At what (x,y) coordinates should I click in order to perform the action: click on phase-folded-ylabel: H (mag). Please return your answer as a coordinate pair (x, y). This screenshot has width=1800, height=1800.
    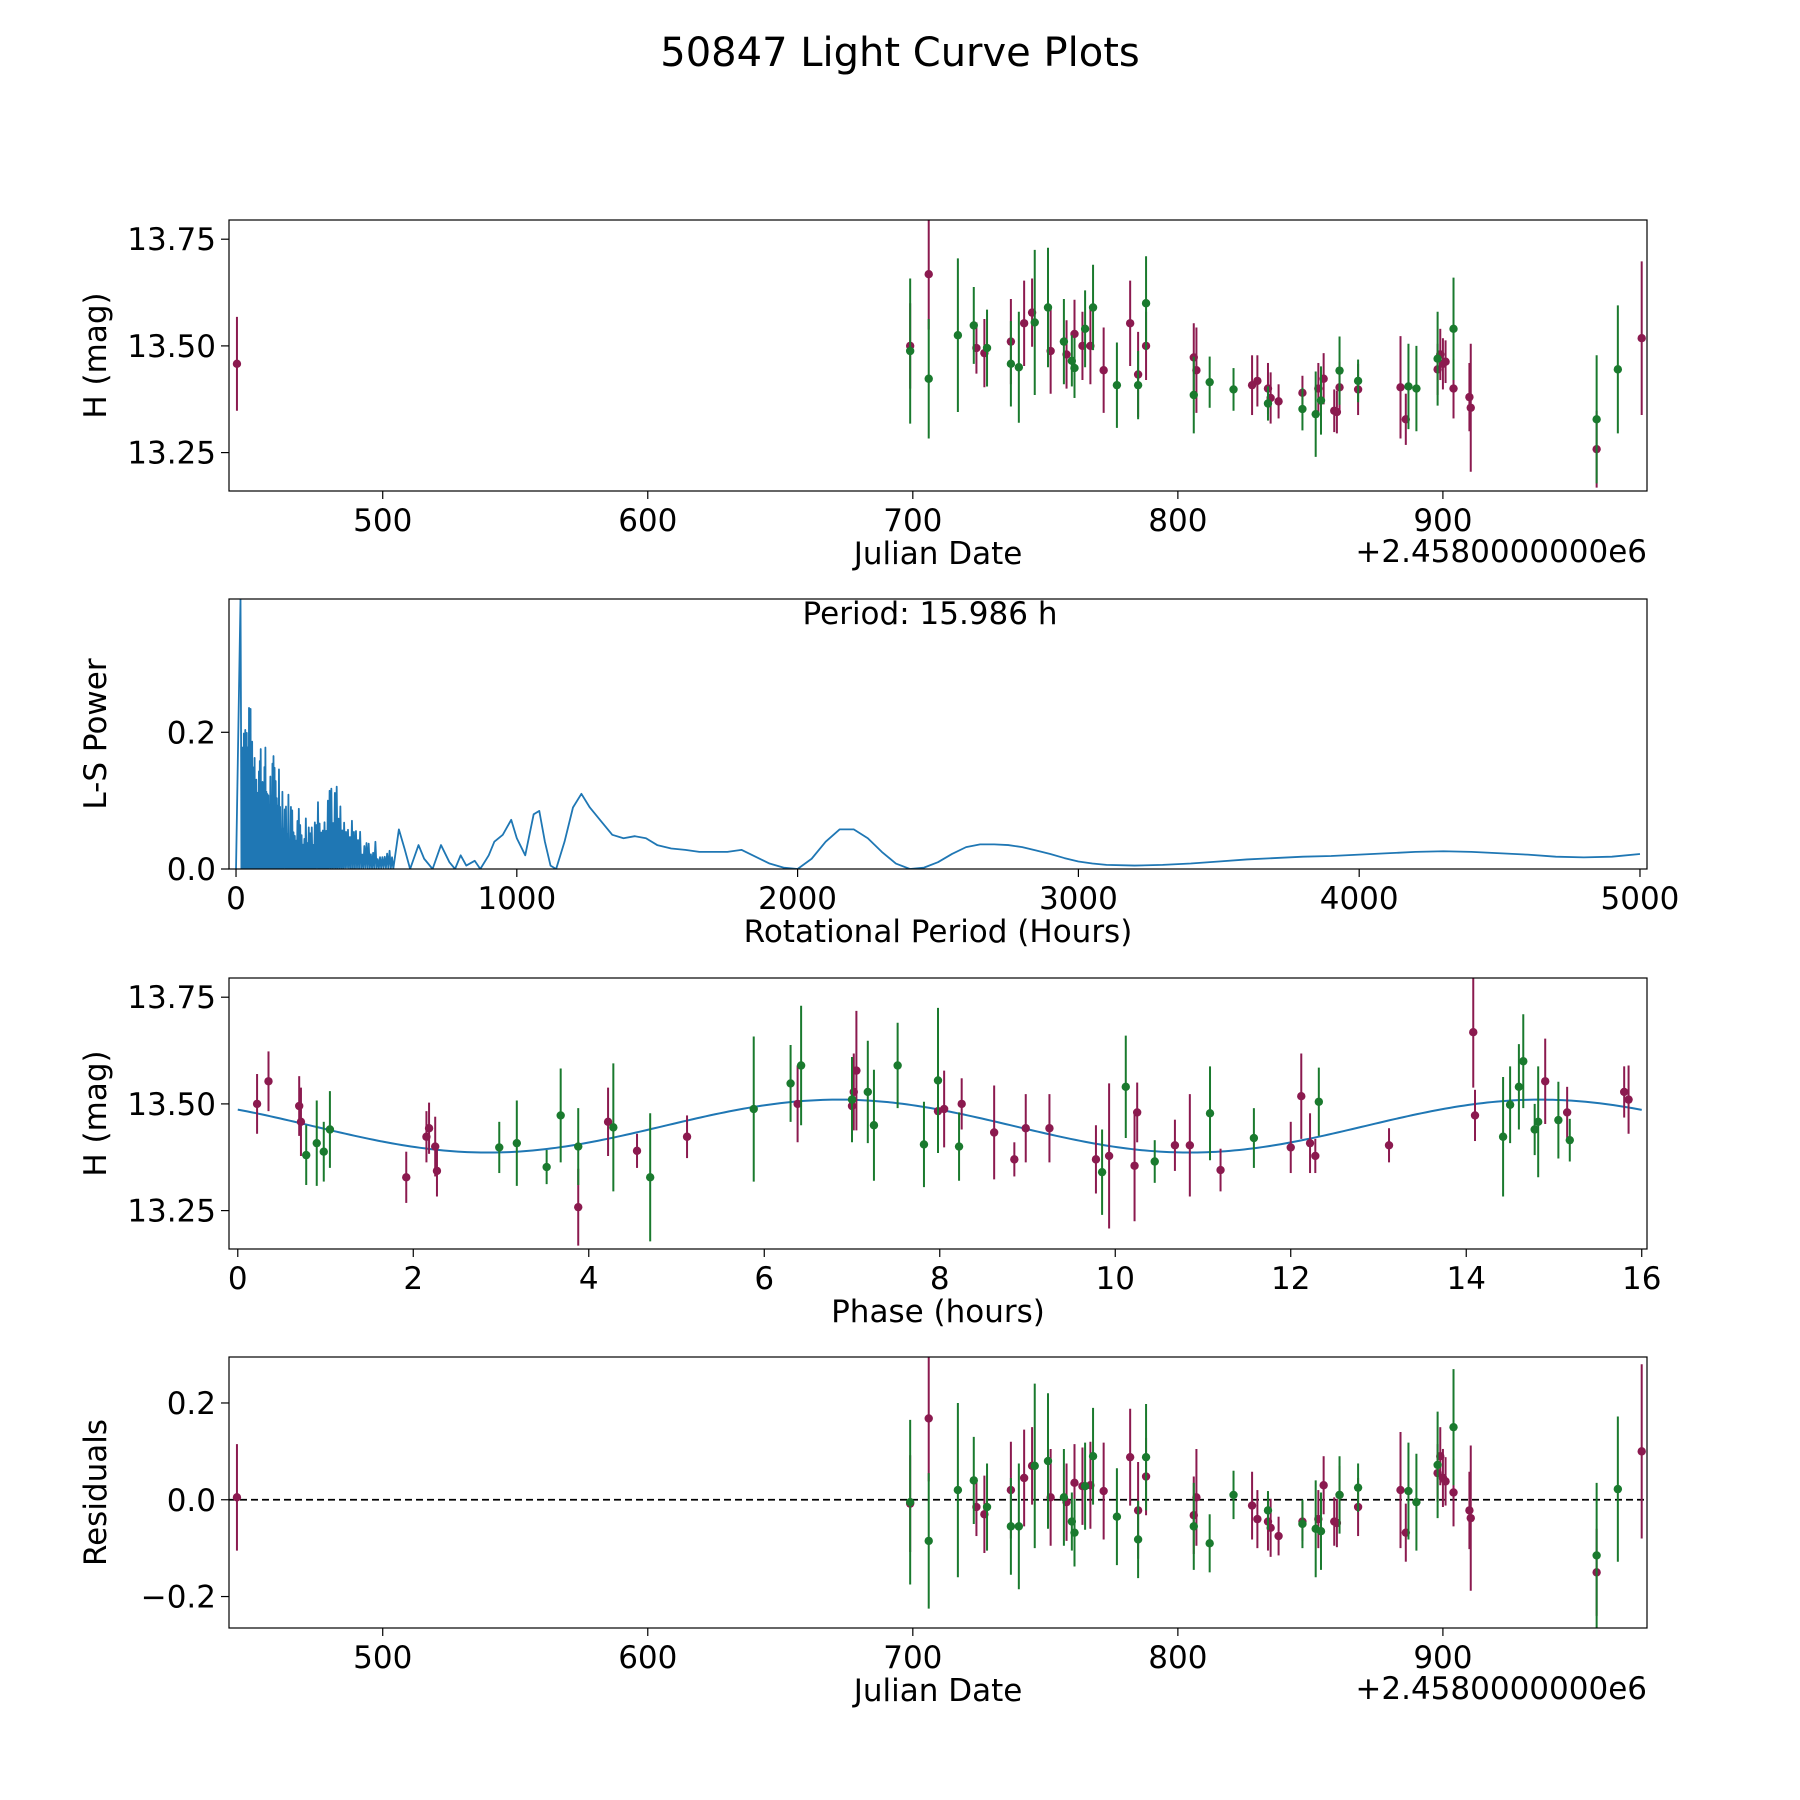
    Looking at the image, I should click on (96, 1113).